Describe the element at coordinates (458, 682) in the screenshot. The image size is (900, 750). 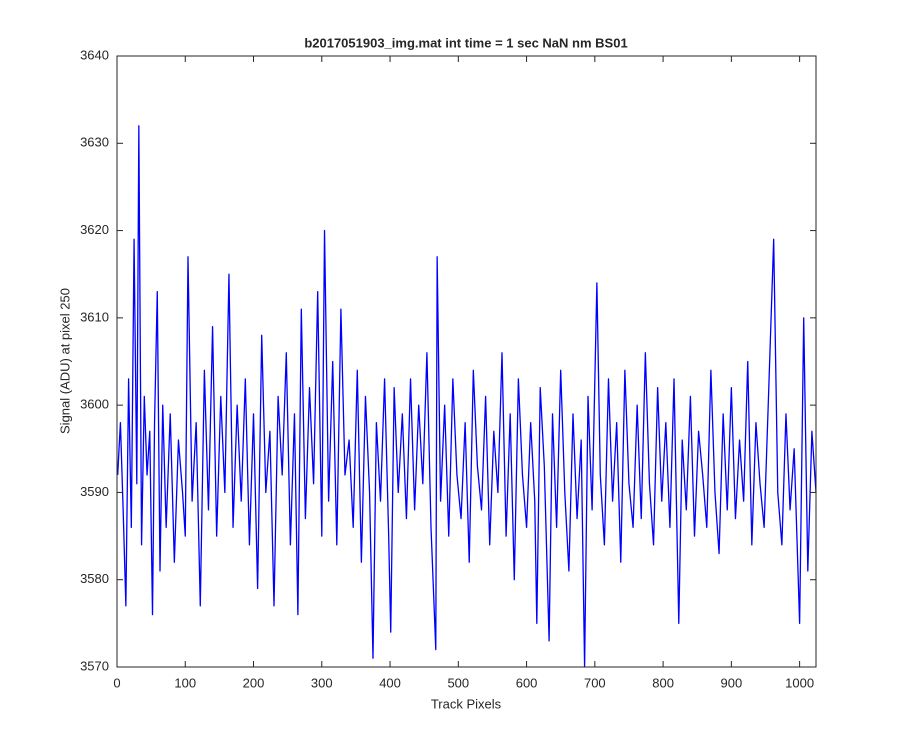
I see `x-tick-label: 500` at that location.